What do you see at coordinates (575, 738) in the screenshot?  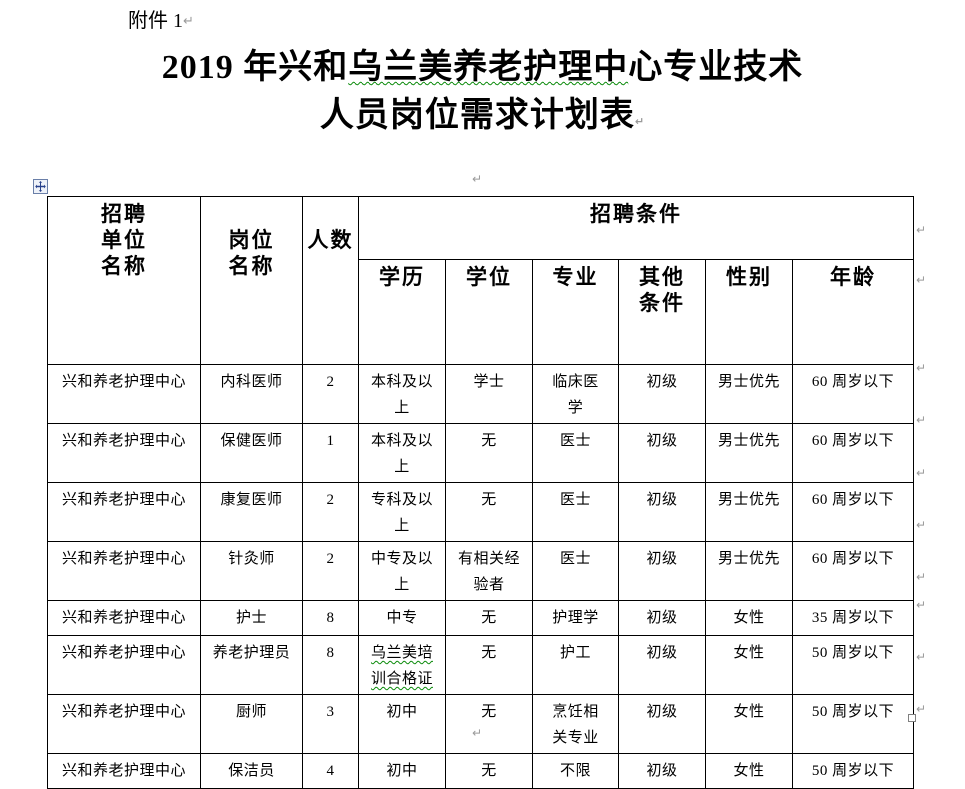 I see `cell-major-line-2: 关专业` at bounding box center [575, 738].